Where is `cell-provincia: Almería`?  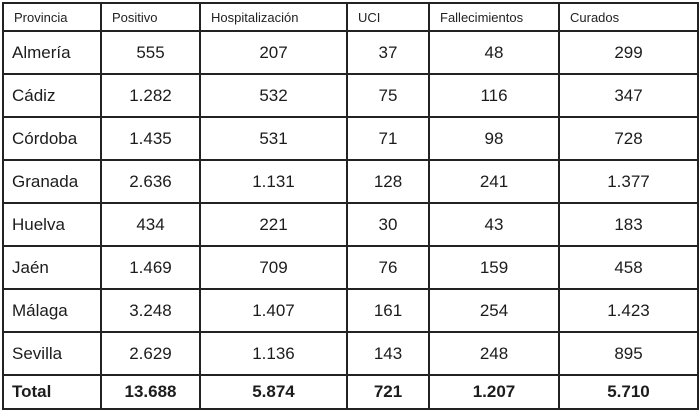 cell-provincia: Almería is located at coordinates (52, 52).